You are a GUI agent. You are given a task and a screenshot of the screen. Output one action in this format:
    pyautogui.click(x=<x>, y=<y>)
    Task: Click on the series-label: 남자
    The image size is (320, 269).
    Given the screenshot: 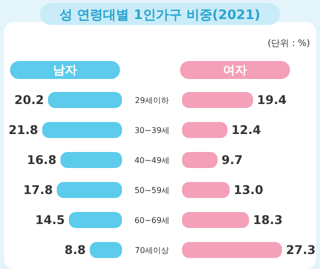 What is the action you would take?
    pyautogui.click(x=65, y=70)
    